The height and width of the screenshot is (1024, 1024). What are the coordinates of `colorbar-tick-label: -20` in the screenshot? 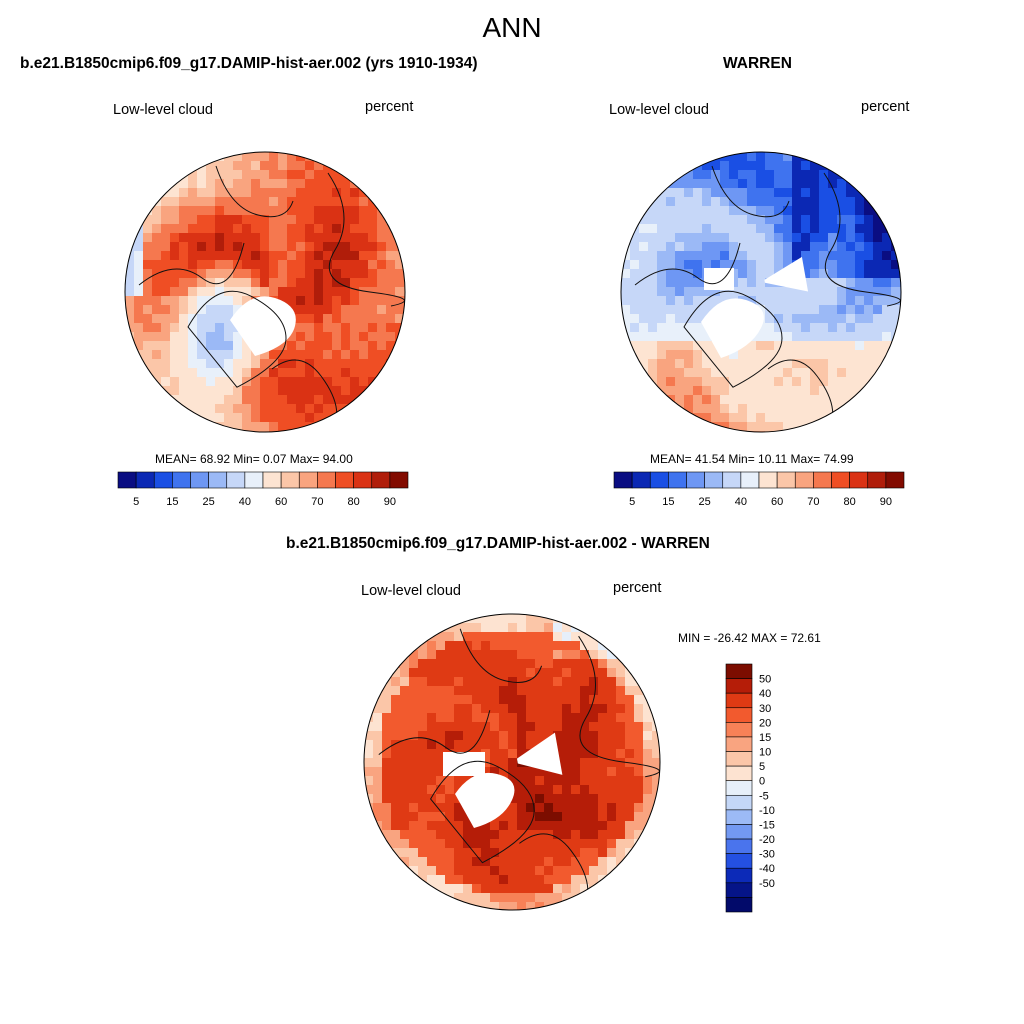 It's located at (767, 840).